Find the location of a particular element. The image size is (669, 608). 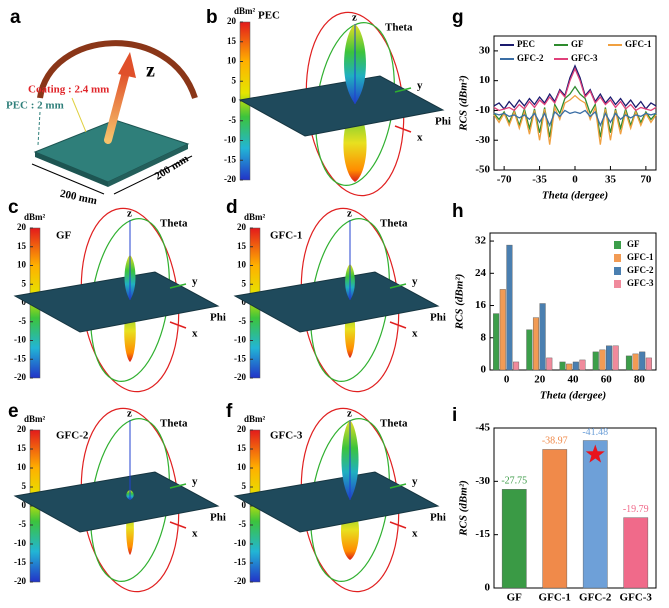

sample-name: GF is located at coordinates (64, 236).